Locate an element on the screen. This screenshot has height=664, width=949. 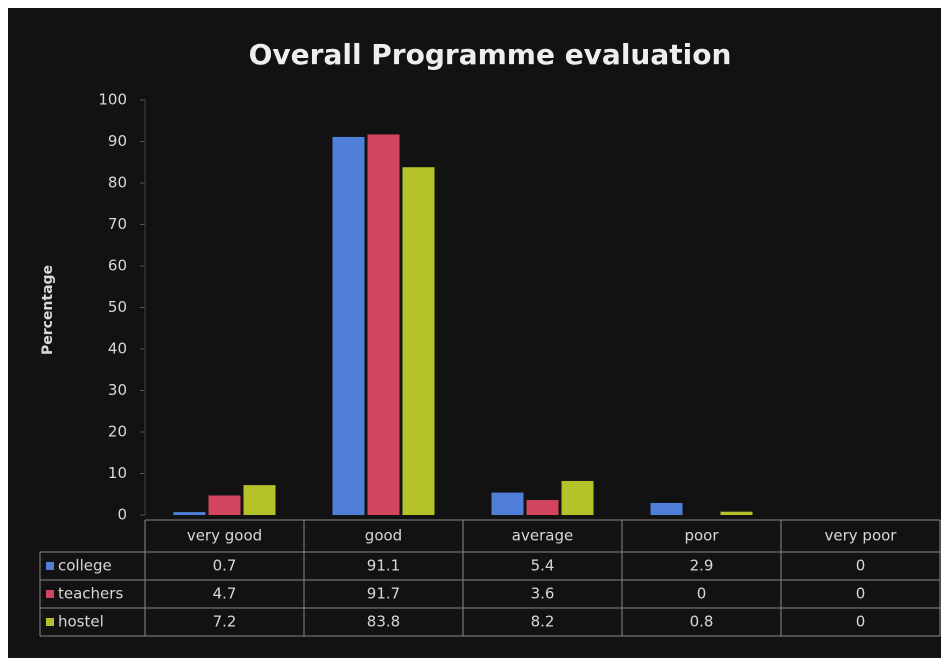
table-value: 0.8 is located at coordinates (702, 622).